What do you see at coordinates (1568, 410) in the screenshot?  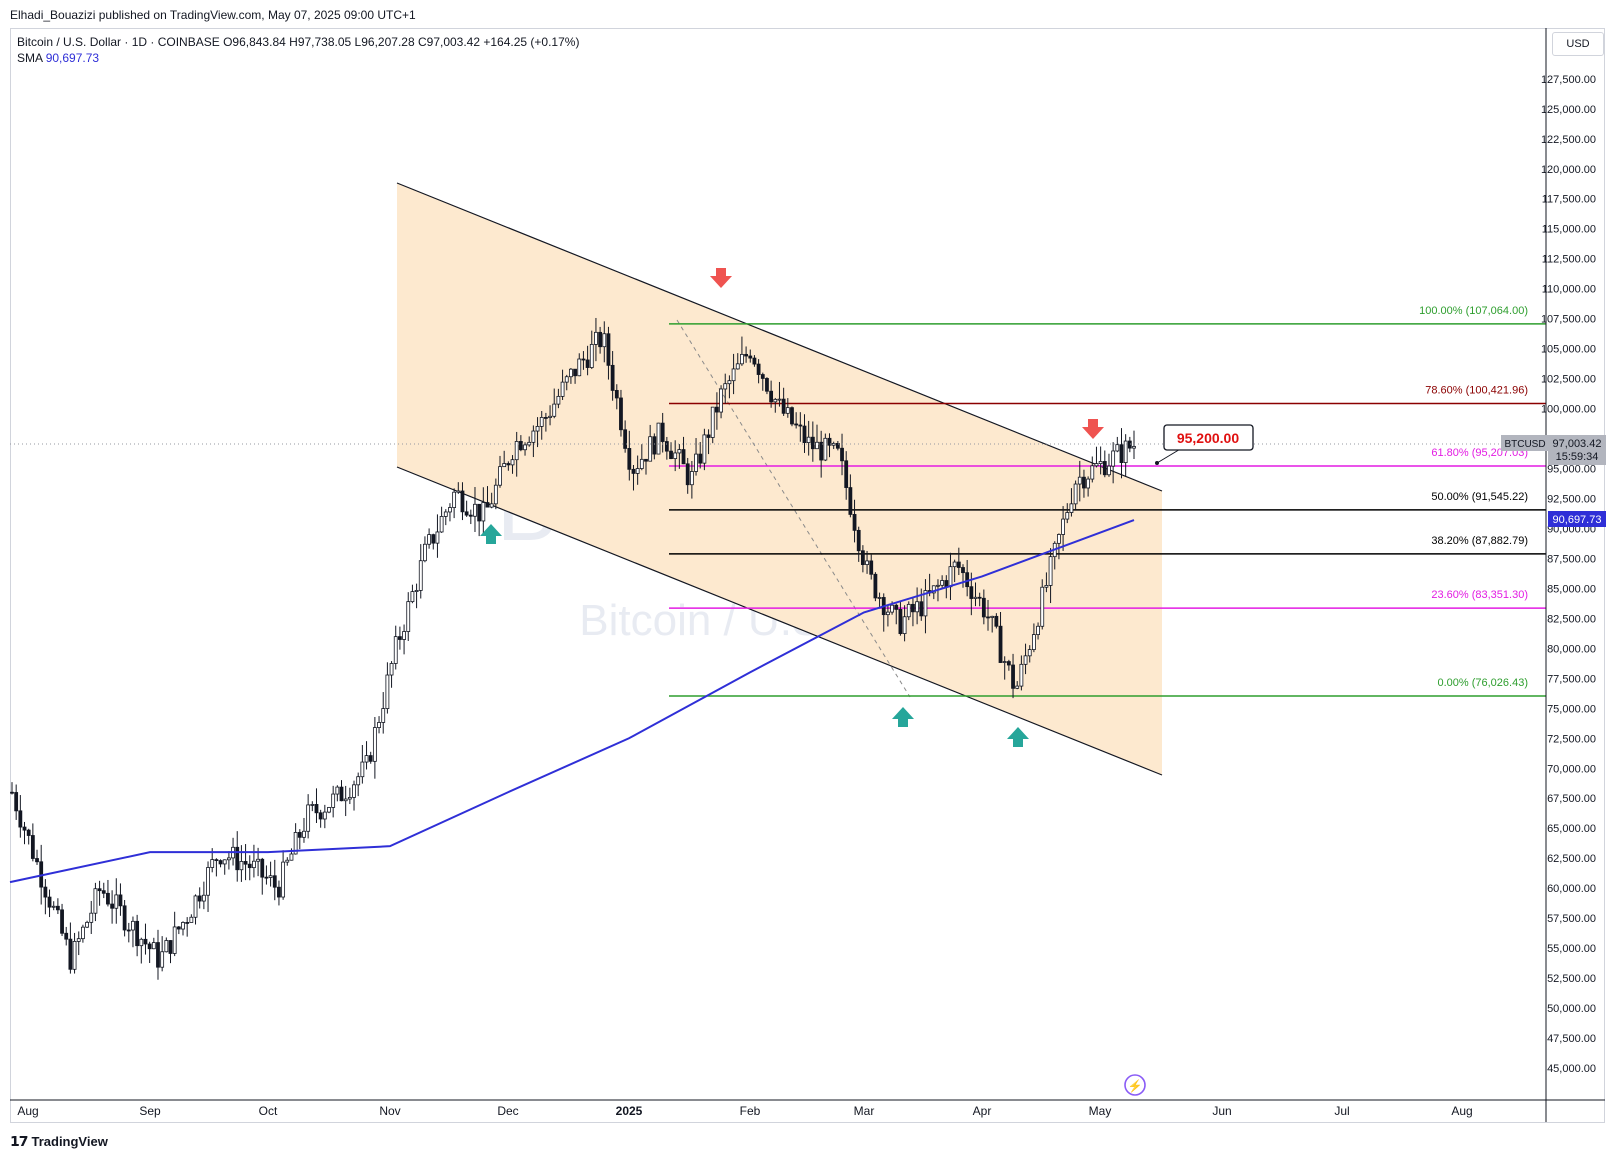 I see `y-tick-label: 100,000.00` at bounding box center [1568, 410].